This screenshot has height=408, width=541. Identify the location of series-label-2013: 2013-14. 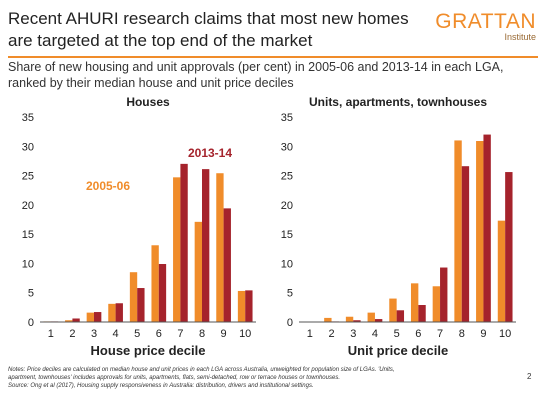
(210, 153).